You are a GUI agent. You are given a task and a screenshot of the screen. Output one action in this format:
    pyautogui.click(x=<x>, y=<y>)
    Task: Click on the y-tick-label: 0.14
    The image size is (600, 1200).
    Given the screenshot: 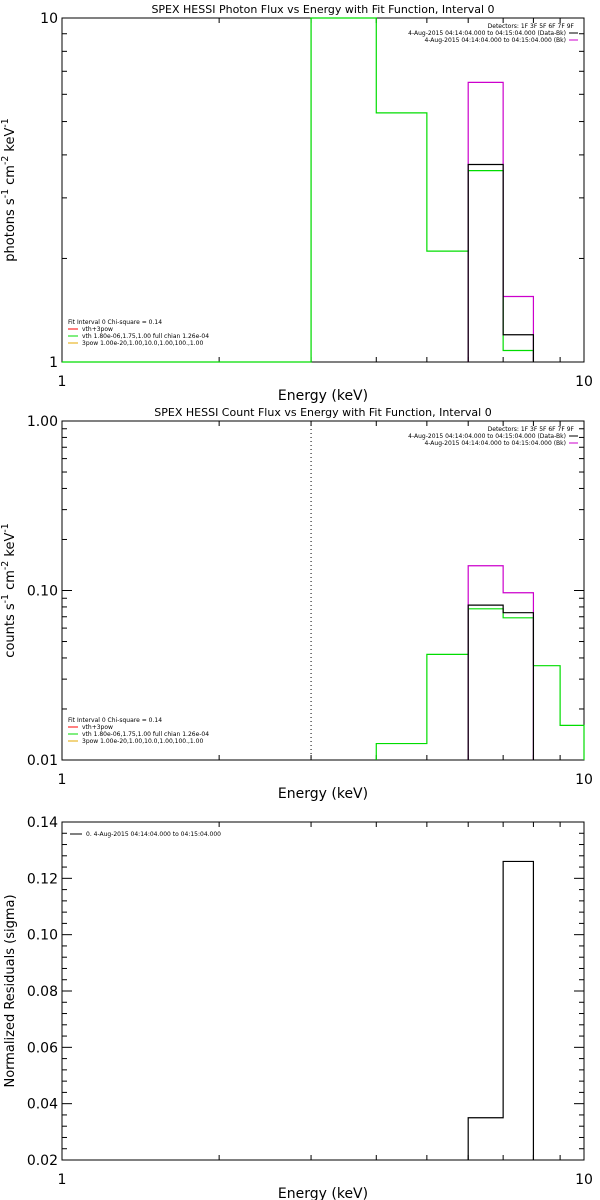 What is the action you would take?
    pyautogui.click(x=42, y=823)
    